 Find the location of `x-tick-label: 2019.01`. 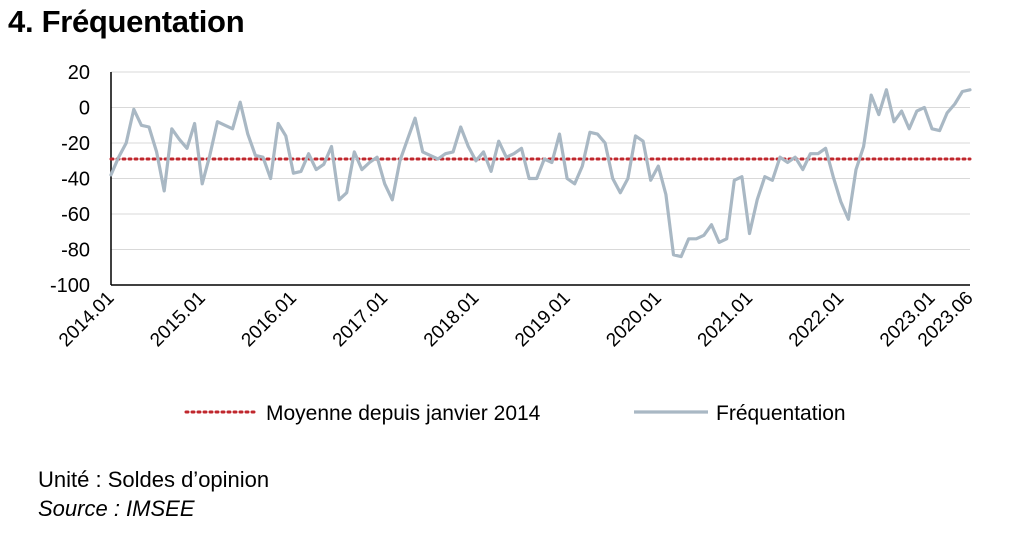

x-tick-label: 2019.01 is located at coordinates (542, 319).